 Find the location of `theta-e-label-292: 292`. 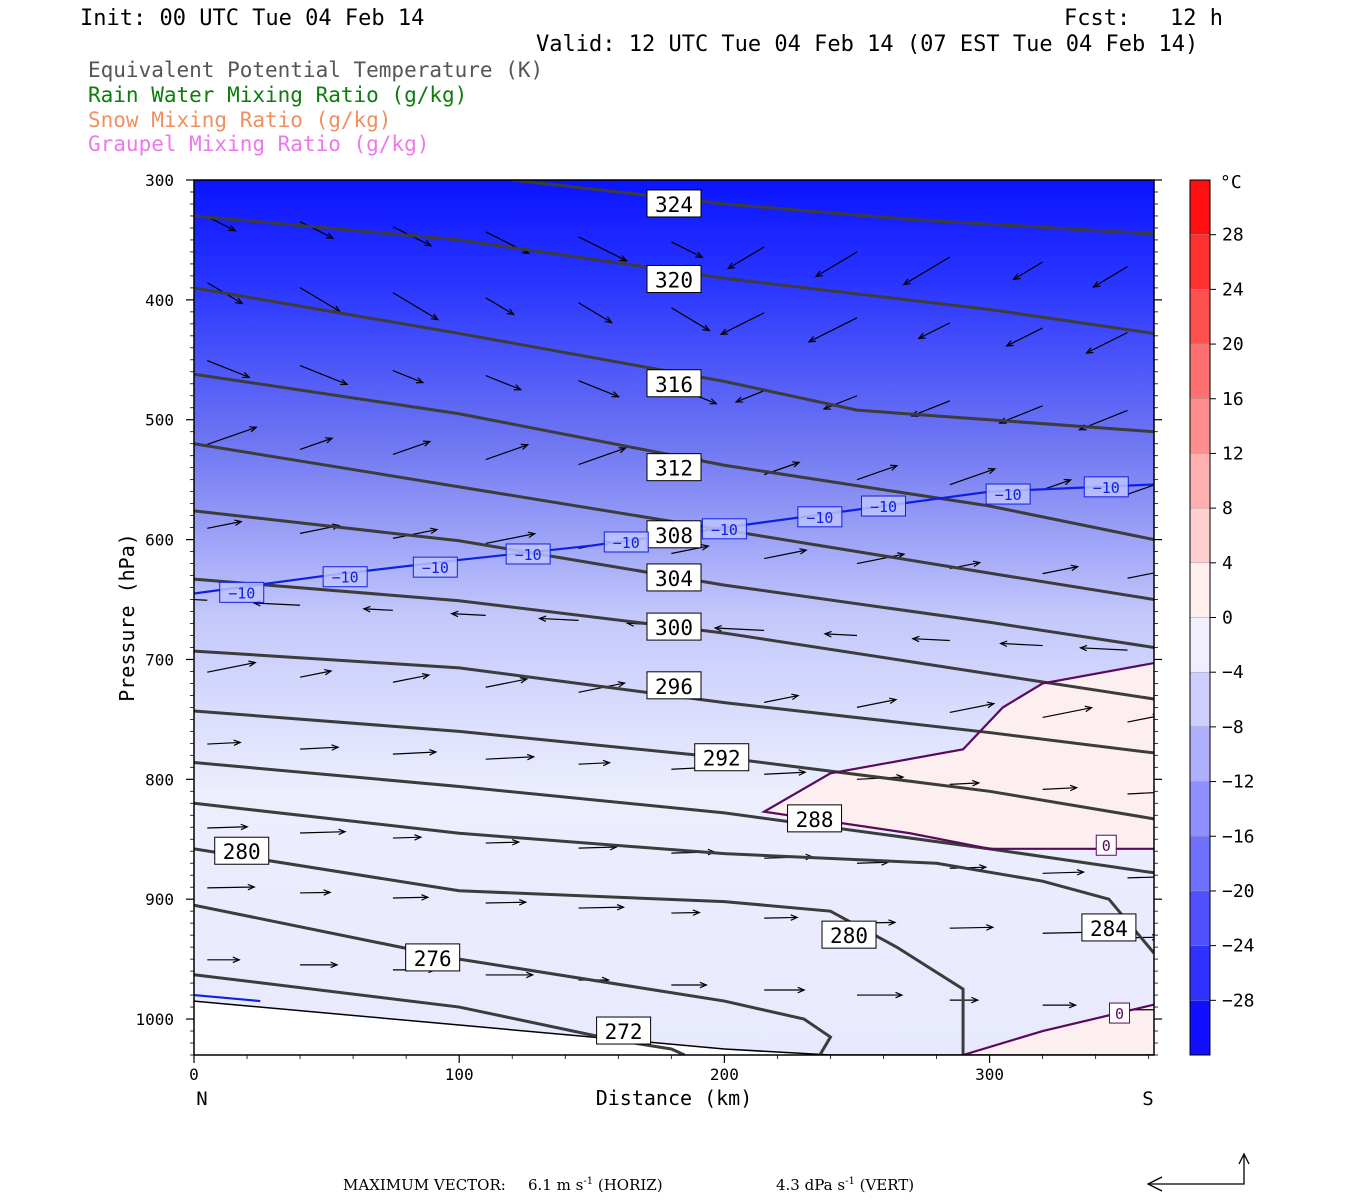

theta-e-label-292: 292 is located at coordinates (722, 757).